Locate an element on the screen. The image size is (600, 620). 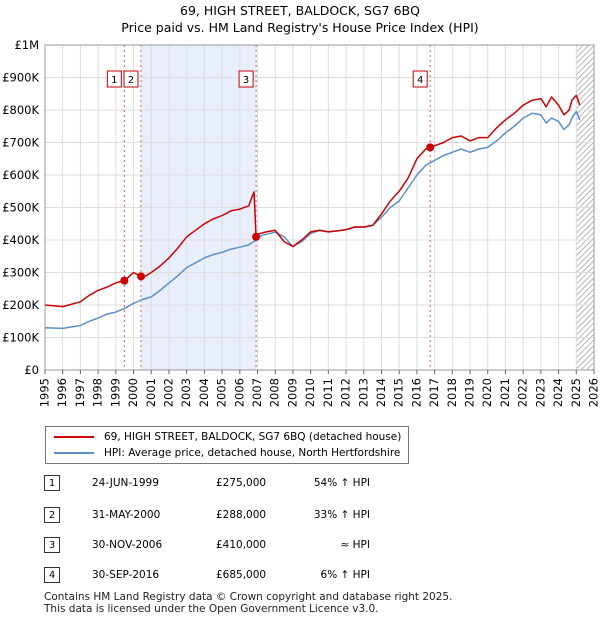
y-tick-label: £1M is located at coordinates (26, 45).